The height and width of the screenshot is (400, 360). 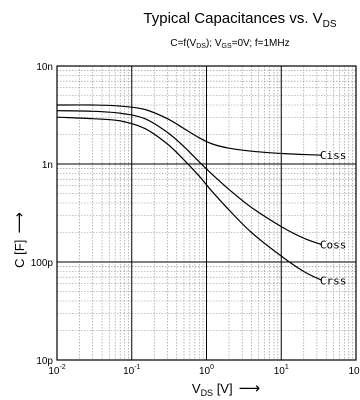 What do you see at coordinates (229, 44) in the screenshot?
I see `chart-subtitle: C=f(VDS); VGS=0V; f=1MHz` at bounding box center [229, 44].